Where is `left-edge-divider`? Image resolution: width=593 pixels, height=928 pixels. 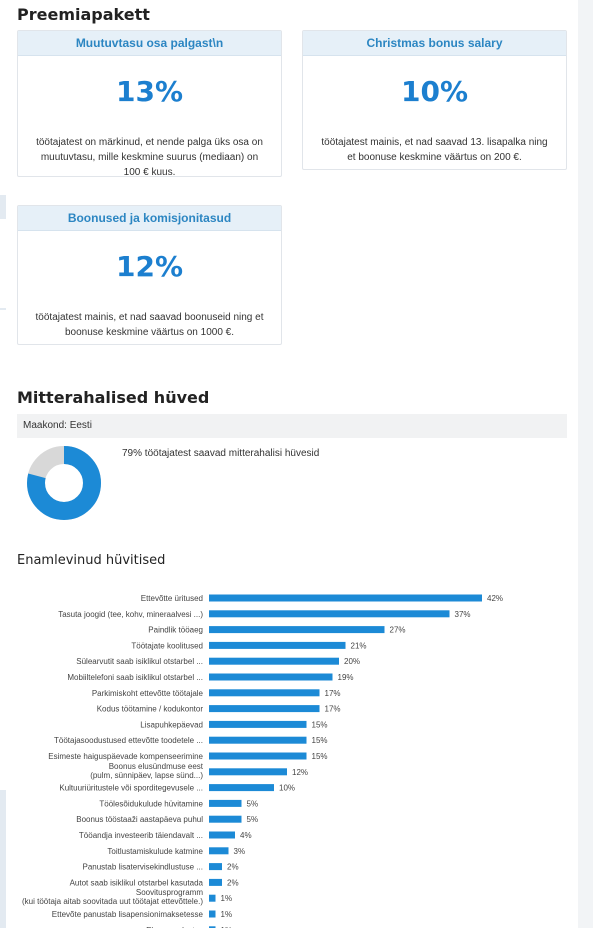 left-edge-divider is located at coordinates (3, 309).